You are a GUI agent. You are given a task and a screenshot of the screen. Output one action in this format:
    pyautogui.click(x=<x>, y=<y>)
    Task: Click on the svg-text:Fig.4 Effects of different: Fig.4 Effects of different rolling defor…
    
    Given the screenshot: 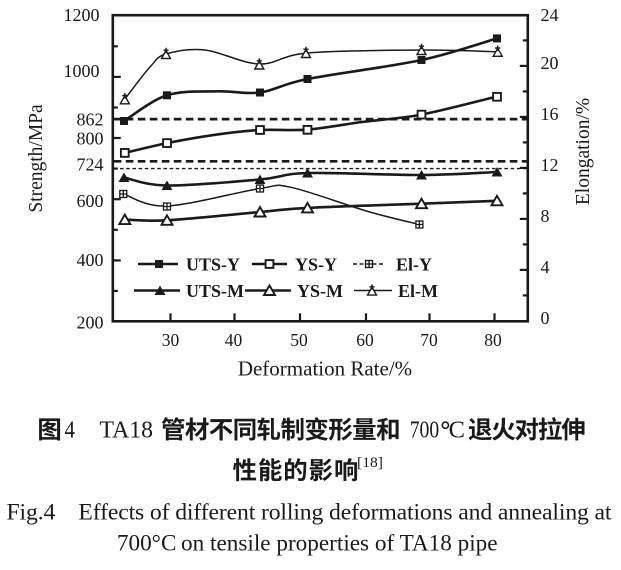 What is the action you would take?
    pyautogui.click(x=309, y=513)
    